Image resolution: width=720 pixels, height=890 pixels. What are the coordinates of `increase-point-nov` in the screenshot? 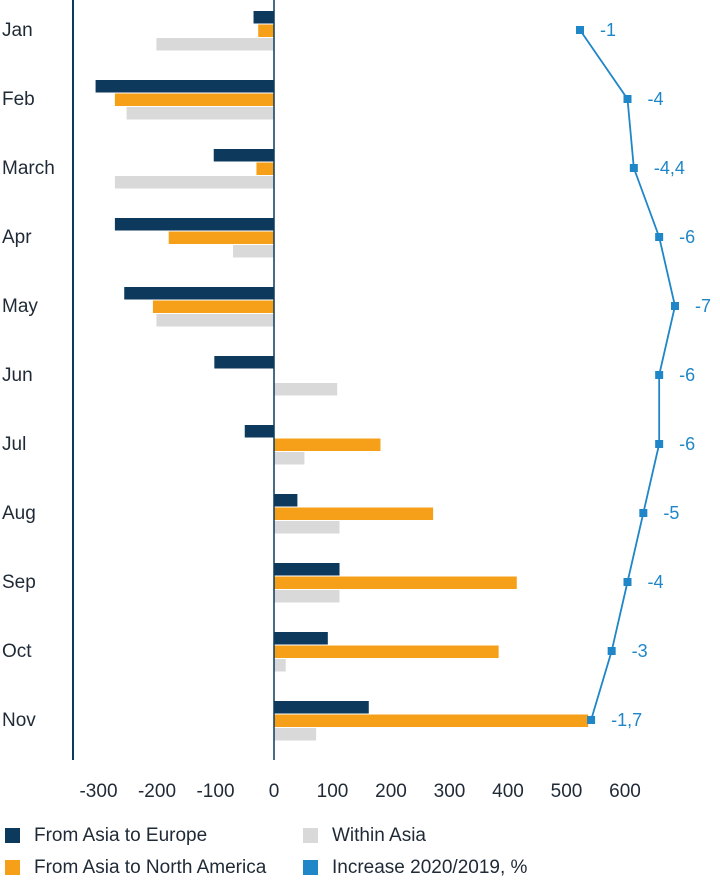 It's located at (591, 720).